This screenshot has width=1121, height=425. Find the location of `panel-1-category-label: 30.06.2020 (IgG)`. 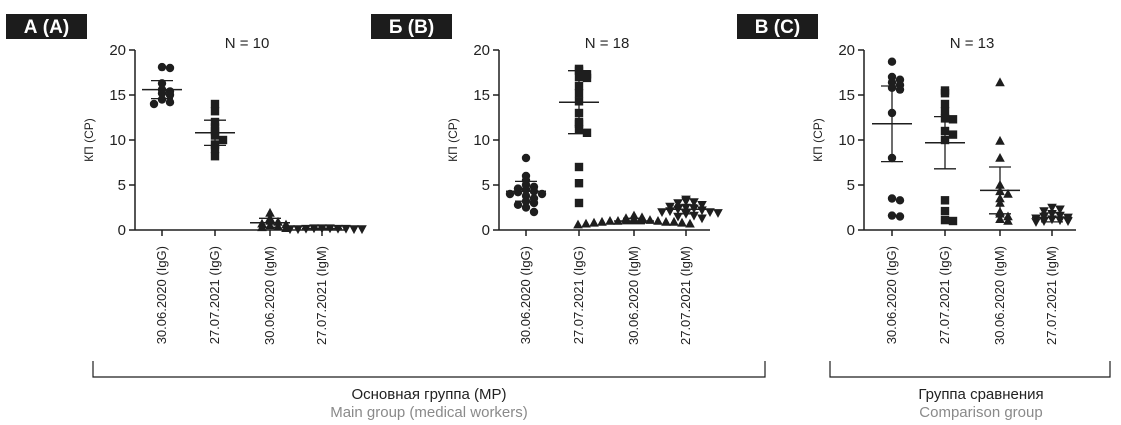

panel-1-category-label: 30.06.2020 (IgG) is located at coordinates (161, 295).